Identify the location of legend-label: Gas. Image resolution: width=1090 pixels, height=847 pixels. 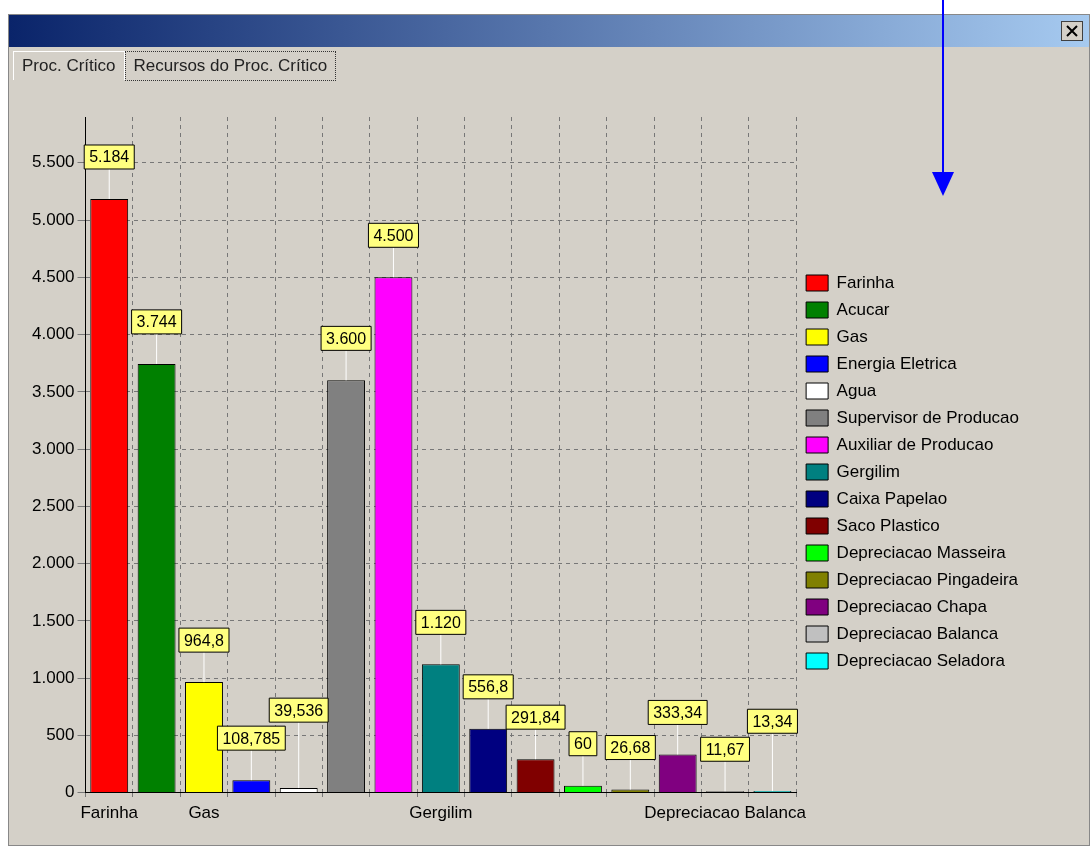
(852, 336).